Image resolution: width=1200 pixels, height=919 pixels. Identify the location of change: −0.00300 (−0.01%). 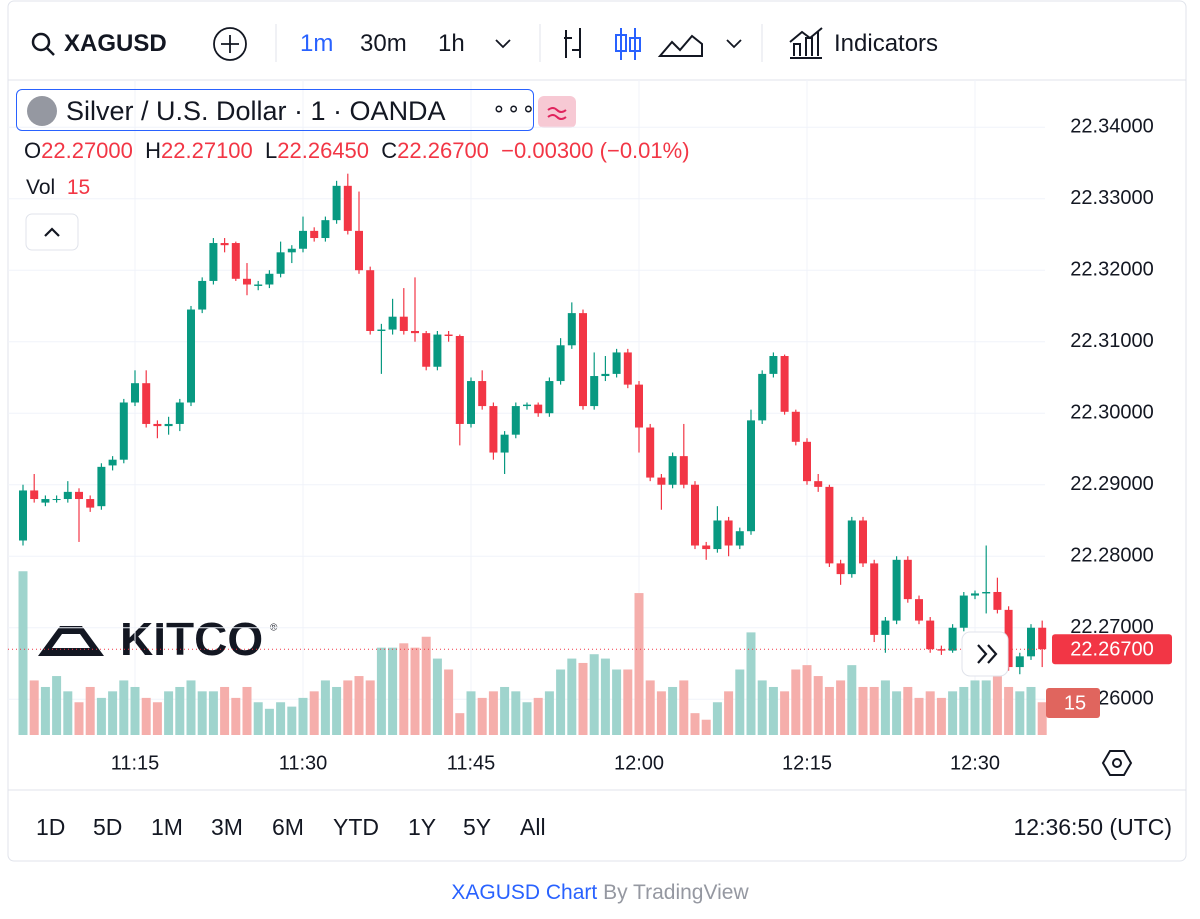
(595, 150).